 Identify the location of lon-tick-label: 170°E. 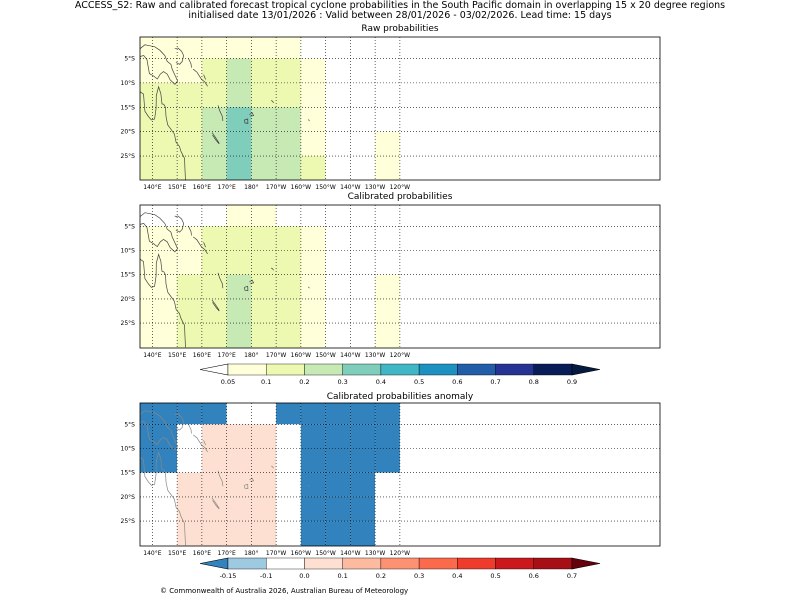
(227, 355).